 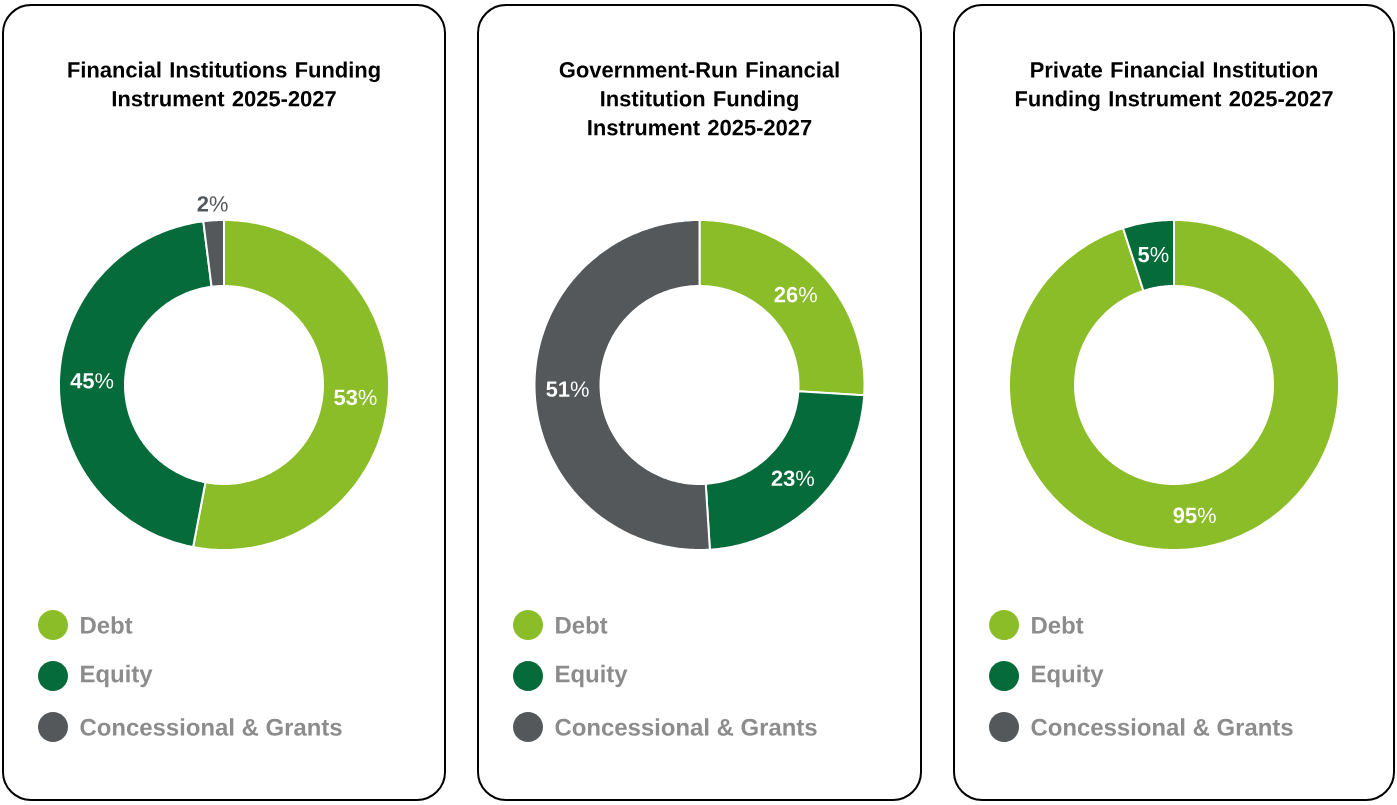 What do you see at coordinates (92, 381) in the screenshot?
I see `data-label: 45%` at bounding box center [92, 381].